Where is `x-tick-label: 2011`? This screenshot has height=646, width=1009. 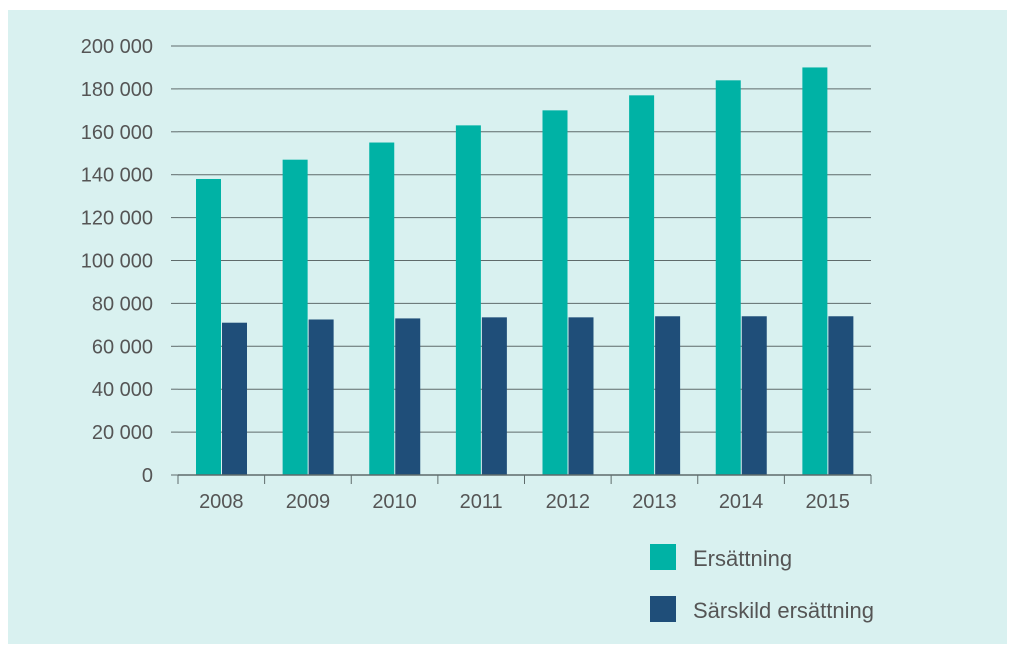 x-tick-label: 2011 is located at coordinates (481, 502).